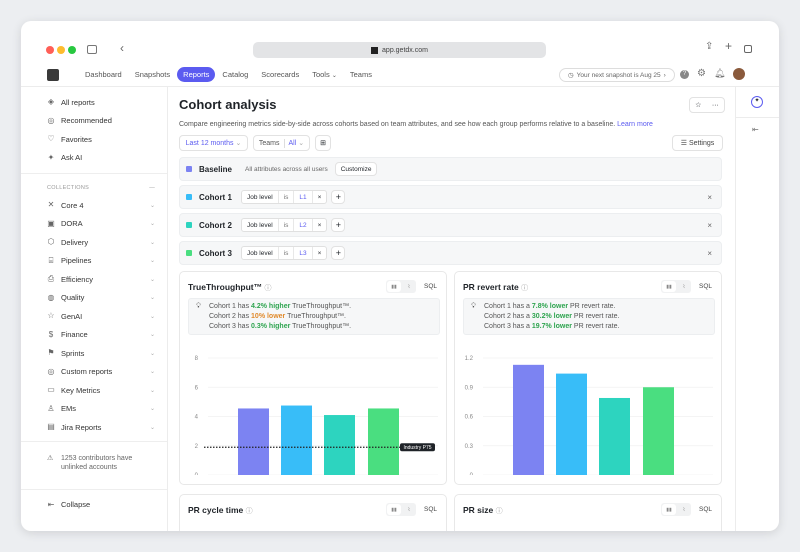  Describe the element at coordinates (94, 353) in the screenshot. I see `sidebar-item-collection: ⚑ Sprints ⌄` at that location.